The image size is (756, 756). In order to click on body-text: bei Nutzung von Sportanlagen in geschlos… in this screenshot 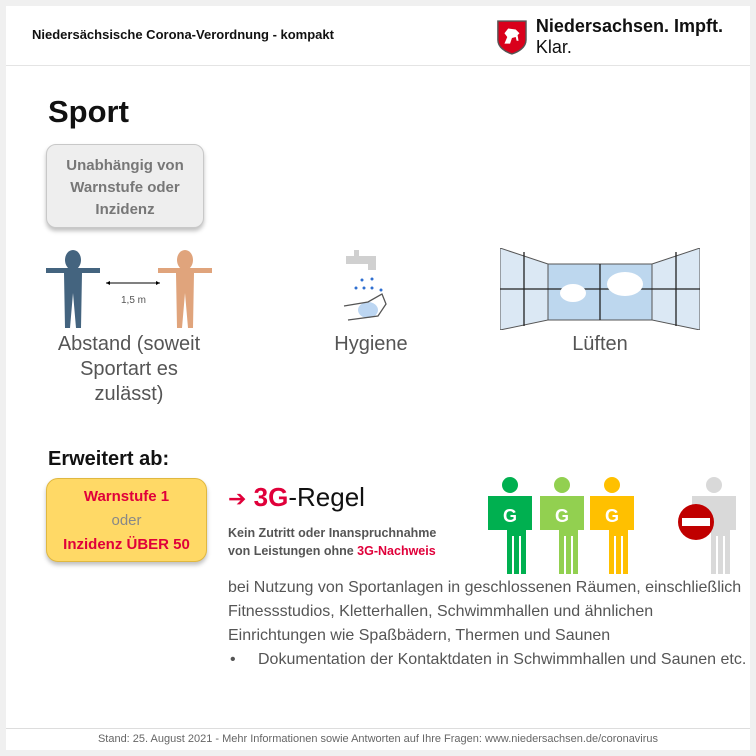, I will do `click(488, 624)`.